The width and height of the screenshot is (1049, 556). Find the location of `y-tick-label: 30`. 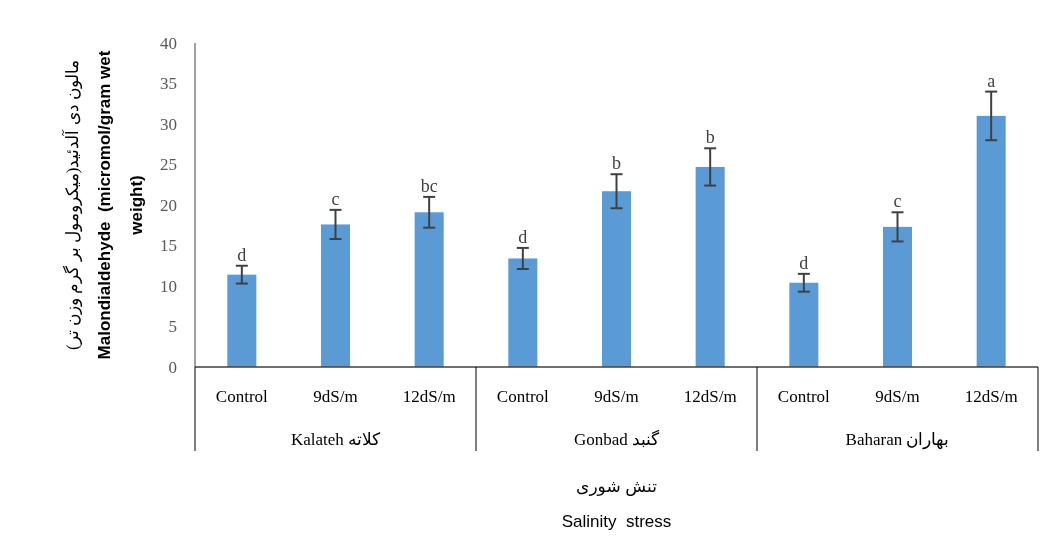

y-tick-label: 30 is located at coordinates (168, 124).